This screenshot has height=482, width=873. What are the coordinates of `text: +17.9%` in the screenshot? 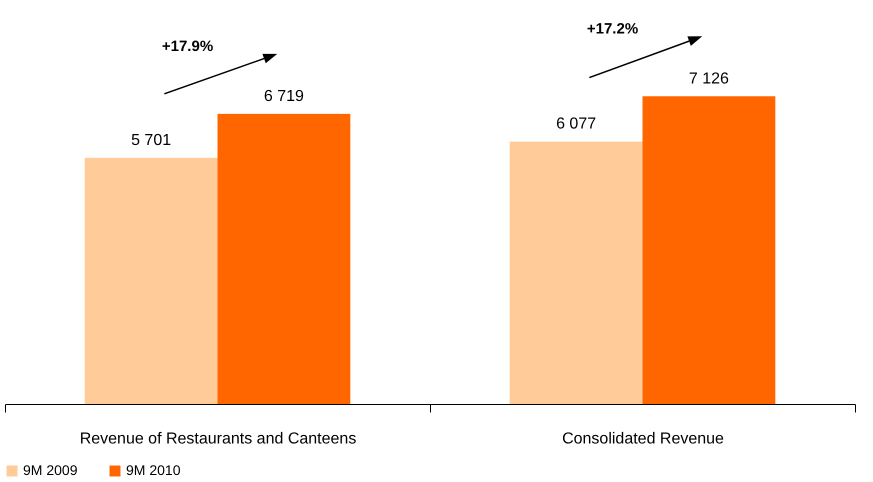 It's located at (188, 46).